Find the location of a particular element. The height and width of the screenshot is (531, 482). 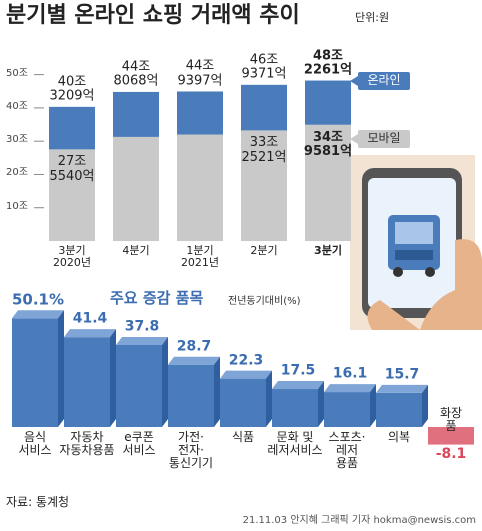

x-tick-label: 가전· 전자· 통신기기 is located at coordinates (191, 450).